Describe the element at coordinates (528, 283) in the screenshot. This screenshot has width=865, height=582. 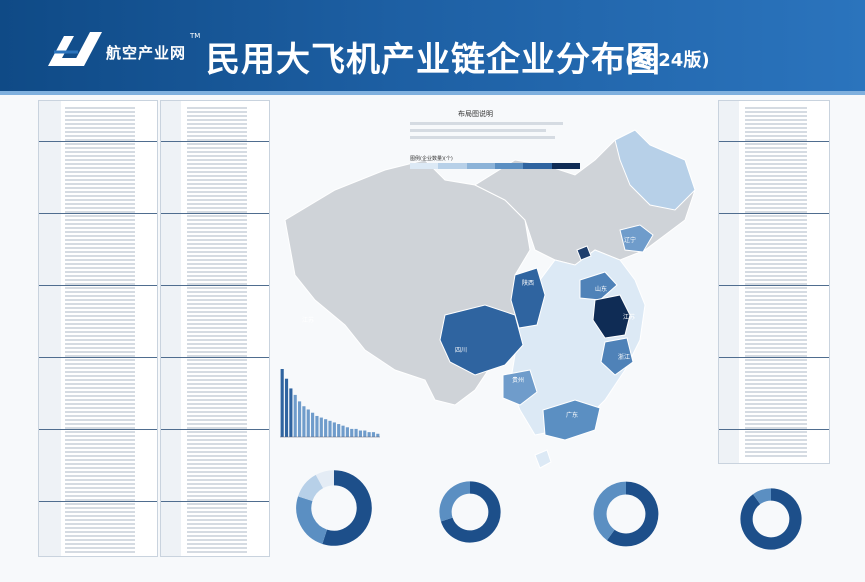
I see `label-province-2: 陕西` at that location.